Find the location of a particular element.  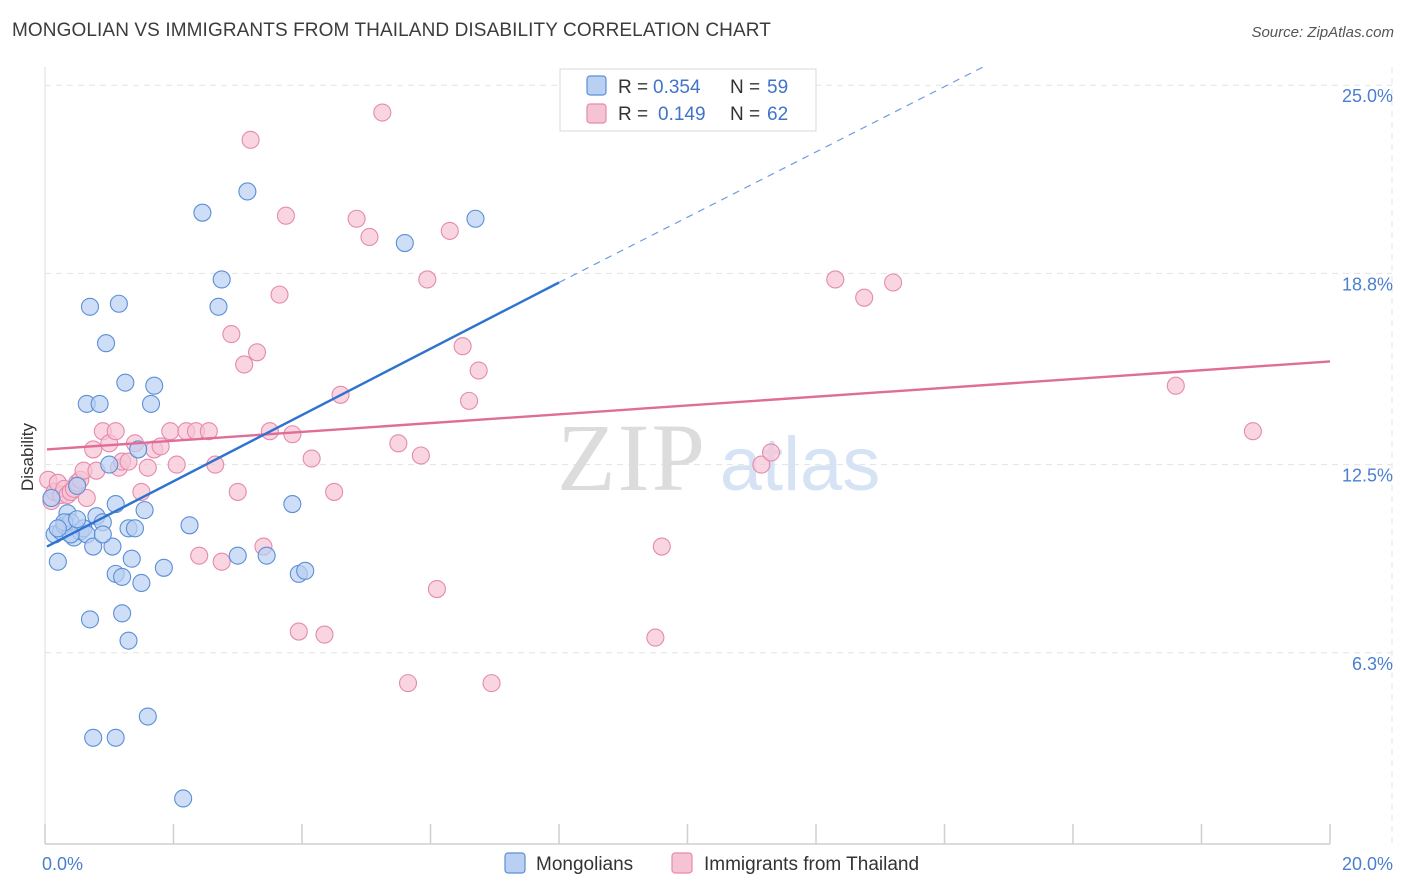

x-tick-label: 0.0% is located at coordinates (62, 864).